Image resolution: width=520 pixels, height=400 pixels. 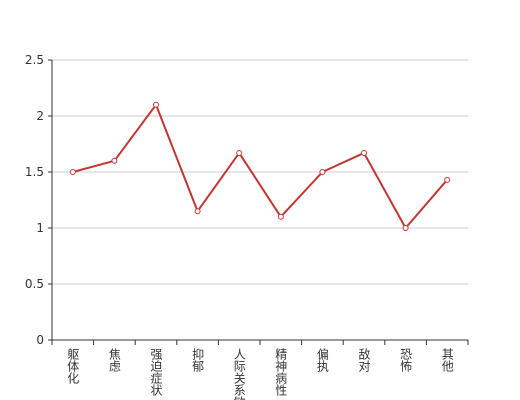 I want to click on x-tick-label: 焦虑, so click(x=114, y=360).